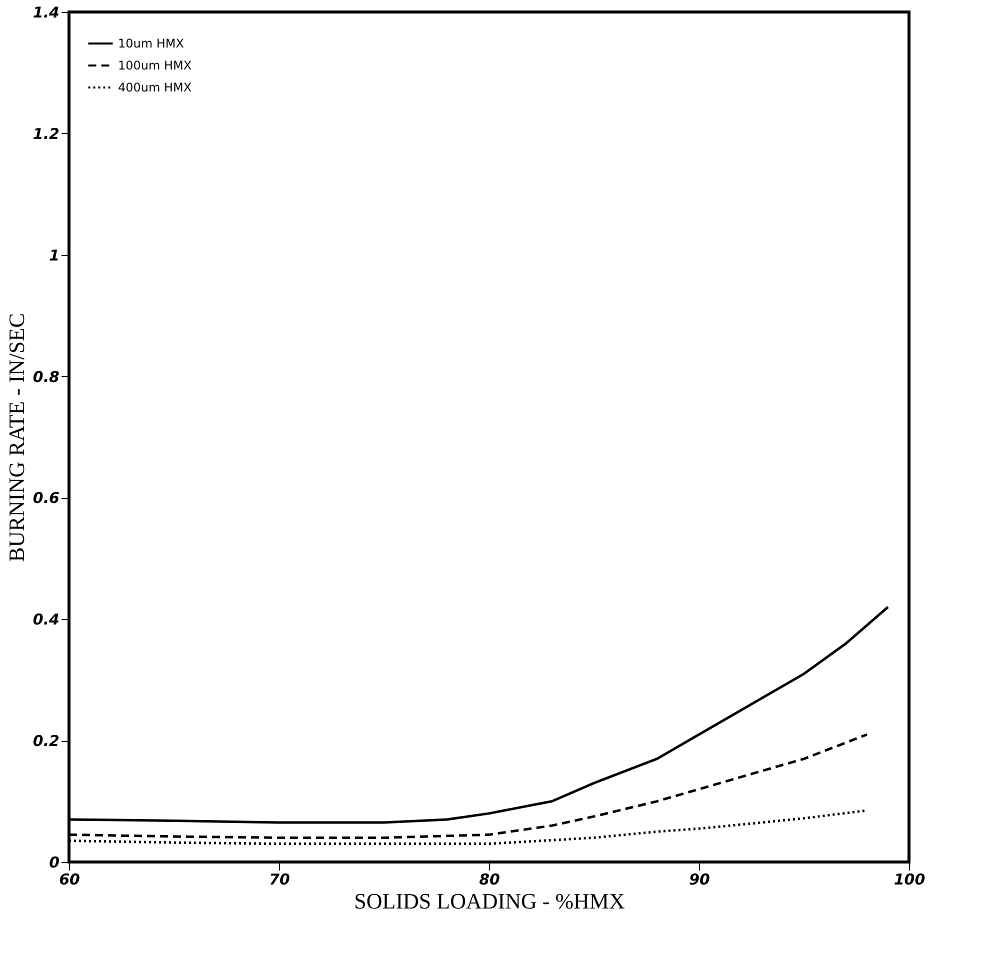 The width and height of the screenshot is (997, 979). I want to click on x-tick-label: 80, so click(489, 879).